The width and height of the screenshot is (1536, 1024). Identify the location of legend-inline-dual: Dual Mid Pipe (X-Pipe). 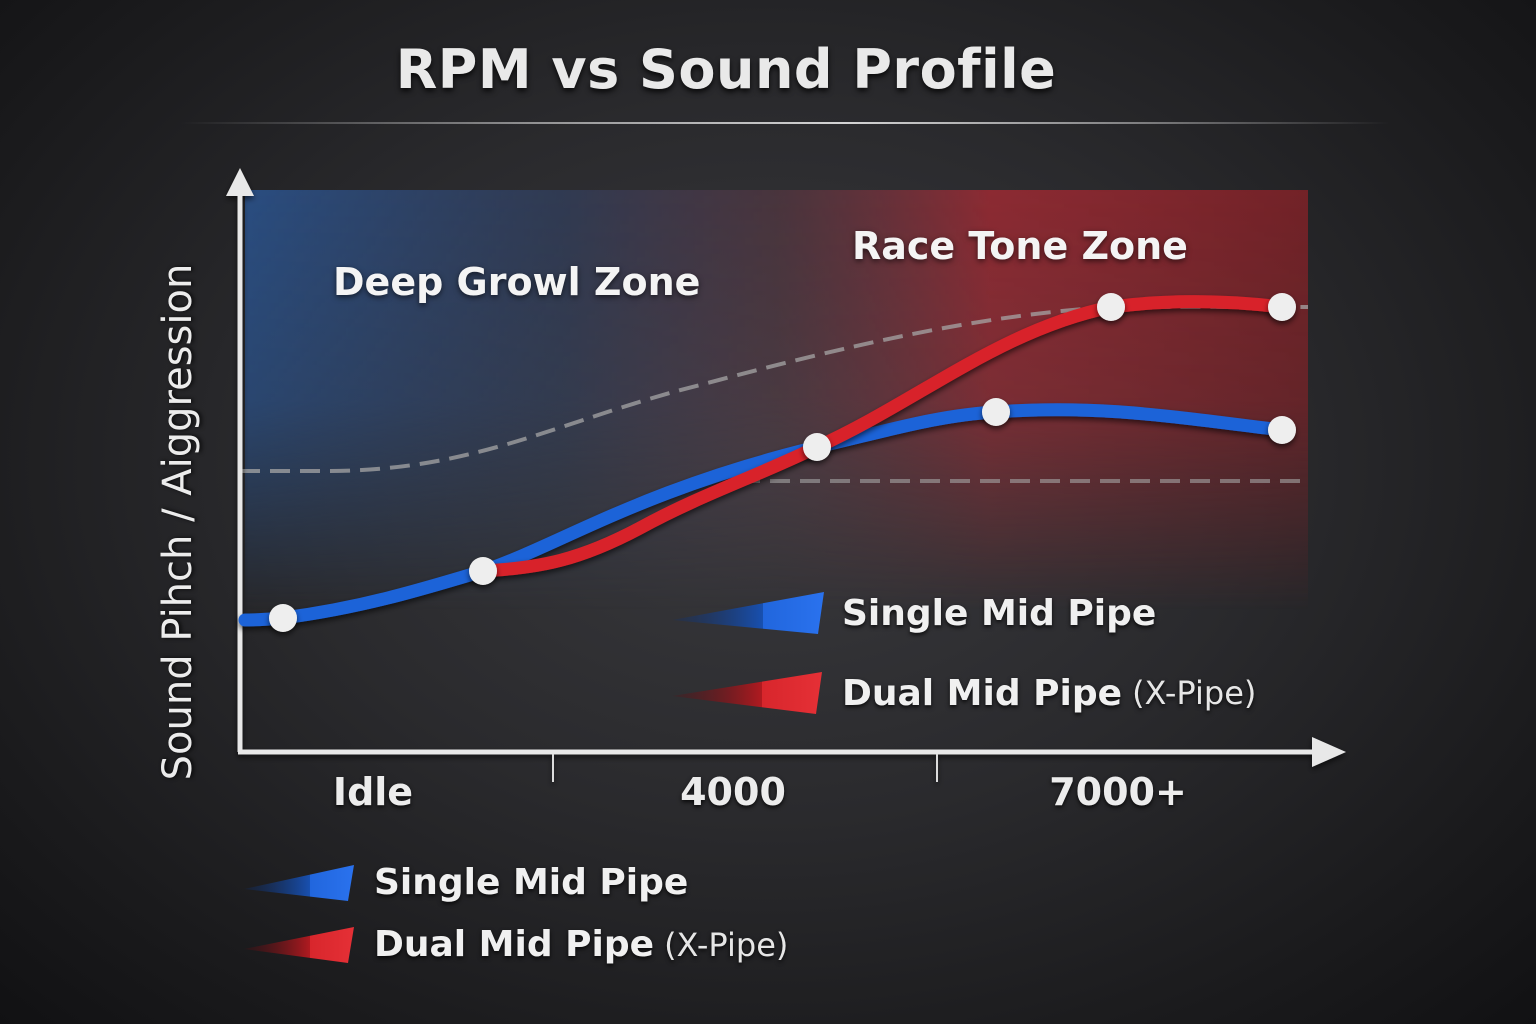
(964, 693).